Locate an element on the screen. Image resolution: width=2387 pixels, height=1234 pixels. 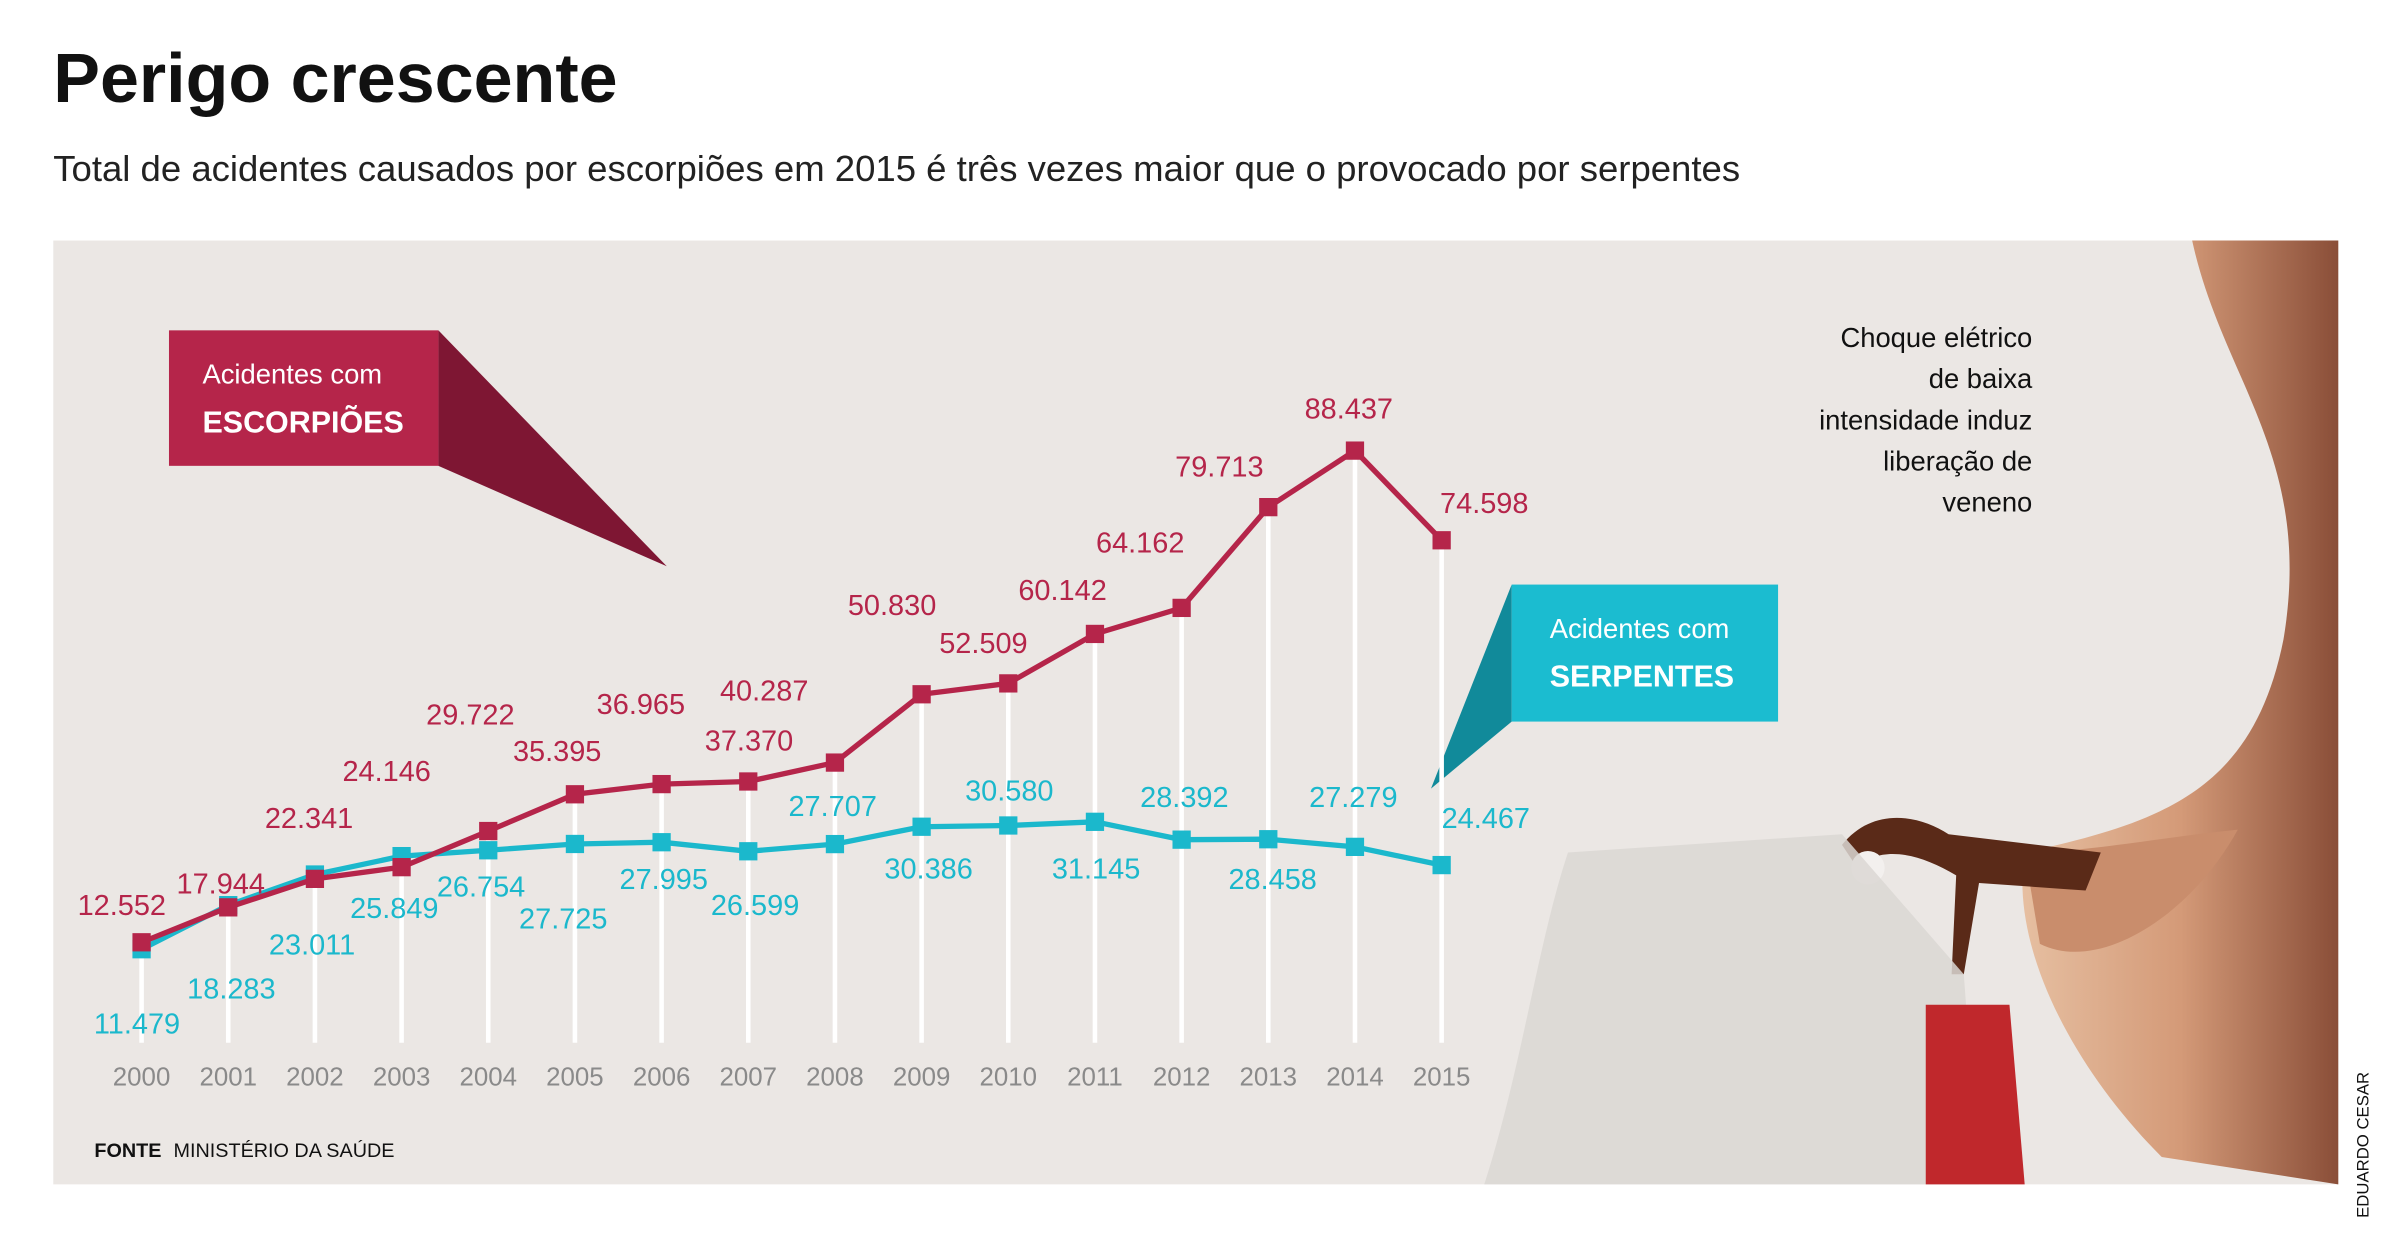
value-label: 12.552 is located at coordinates (122, 906).